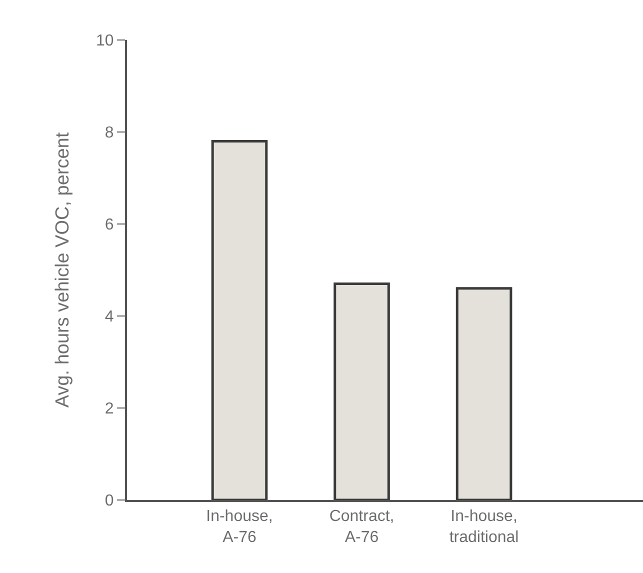 The image size is (643, 573). What do you see at coordinates (484, 527) in the screenshot?
I see `x-tick-label: In-house, traditional` at bounding box center [484, 527].